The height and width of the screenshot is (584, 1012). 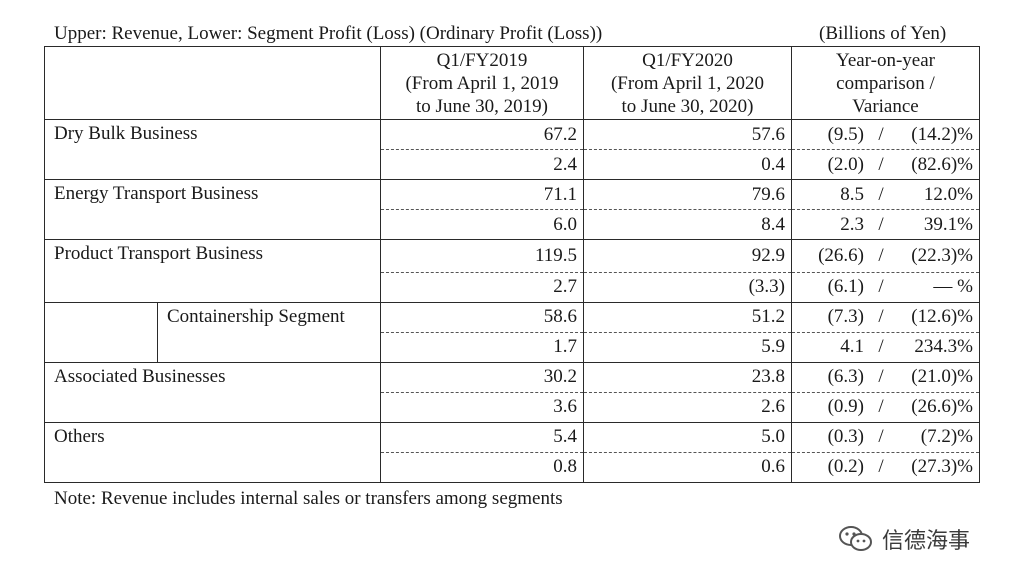 What do you see at coordinates (885, 256) in the screenshot?
I see `variance-cell: (26.6) / (22.3)%` at bounding box center [885, 256].